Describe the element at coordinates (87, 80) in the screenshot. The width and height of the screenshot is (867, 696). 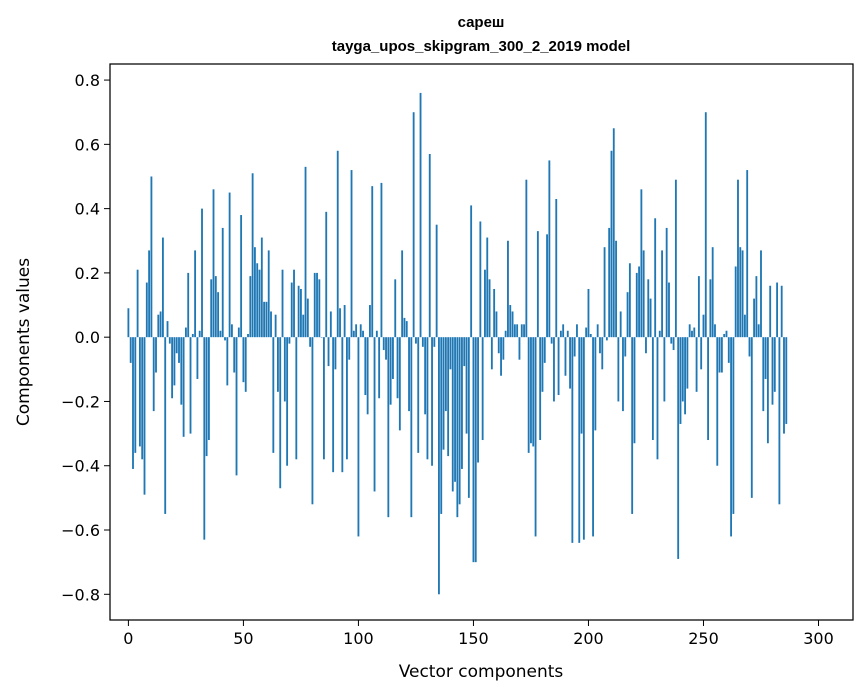
I see `y-tick-label: 0.8` at that location.